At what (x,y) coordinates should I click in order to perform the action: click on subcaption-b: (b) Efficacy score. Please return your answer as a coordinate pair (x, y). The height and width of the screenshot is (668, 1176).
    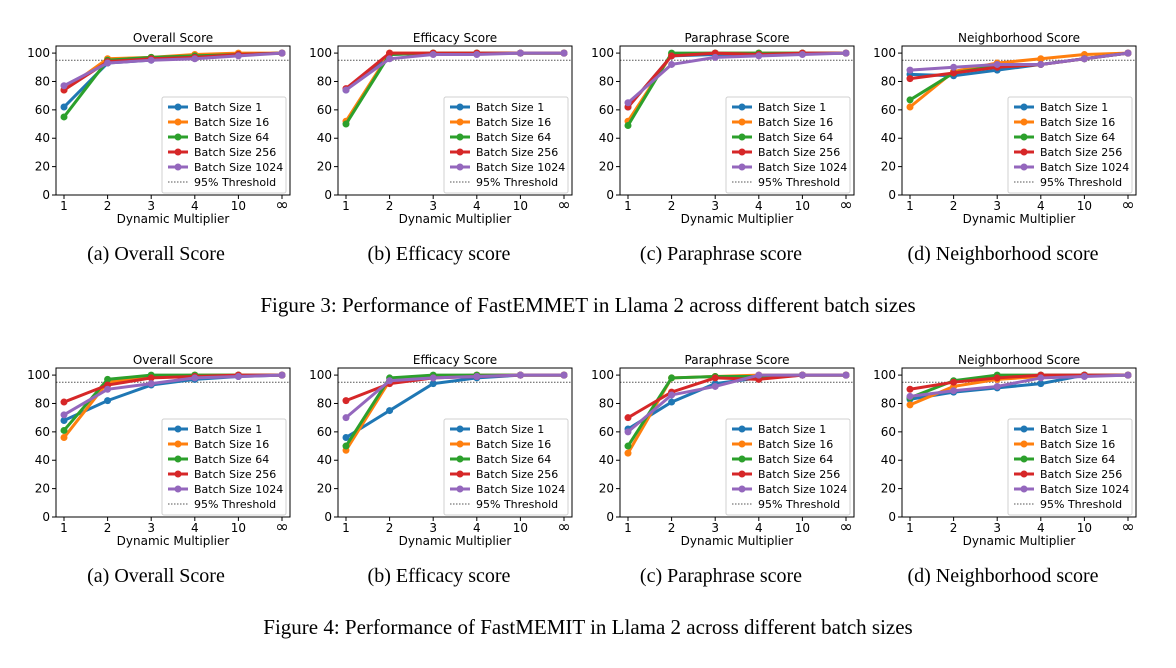
    Looking at the image, I should click on (439, 254).